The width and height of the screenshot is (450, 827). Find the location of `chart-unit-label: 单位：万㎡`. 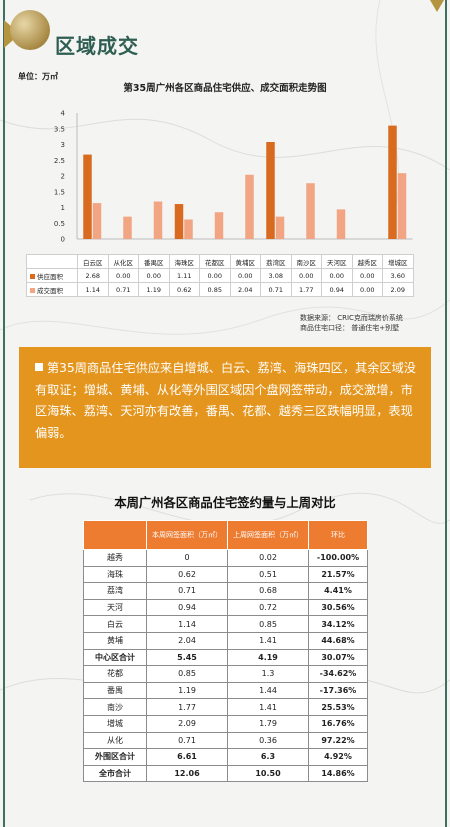

chart-unit-label: 单位：万㎡ is located at coordinates (38, 76).